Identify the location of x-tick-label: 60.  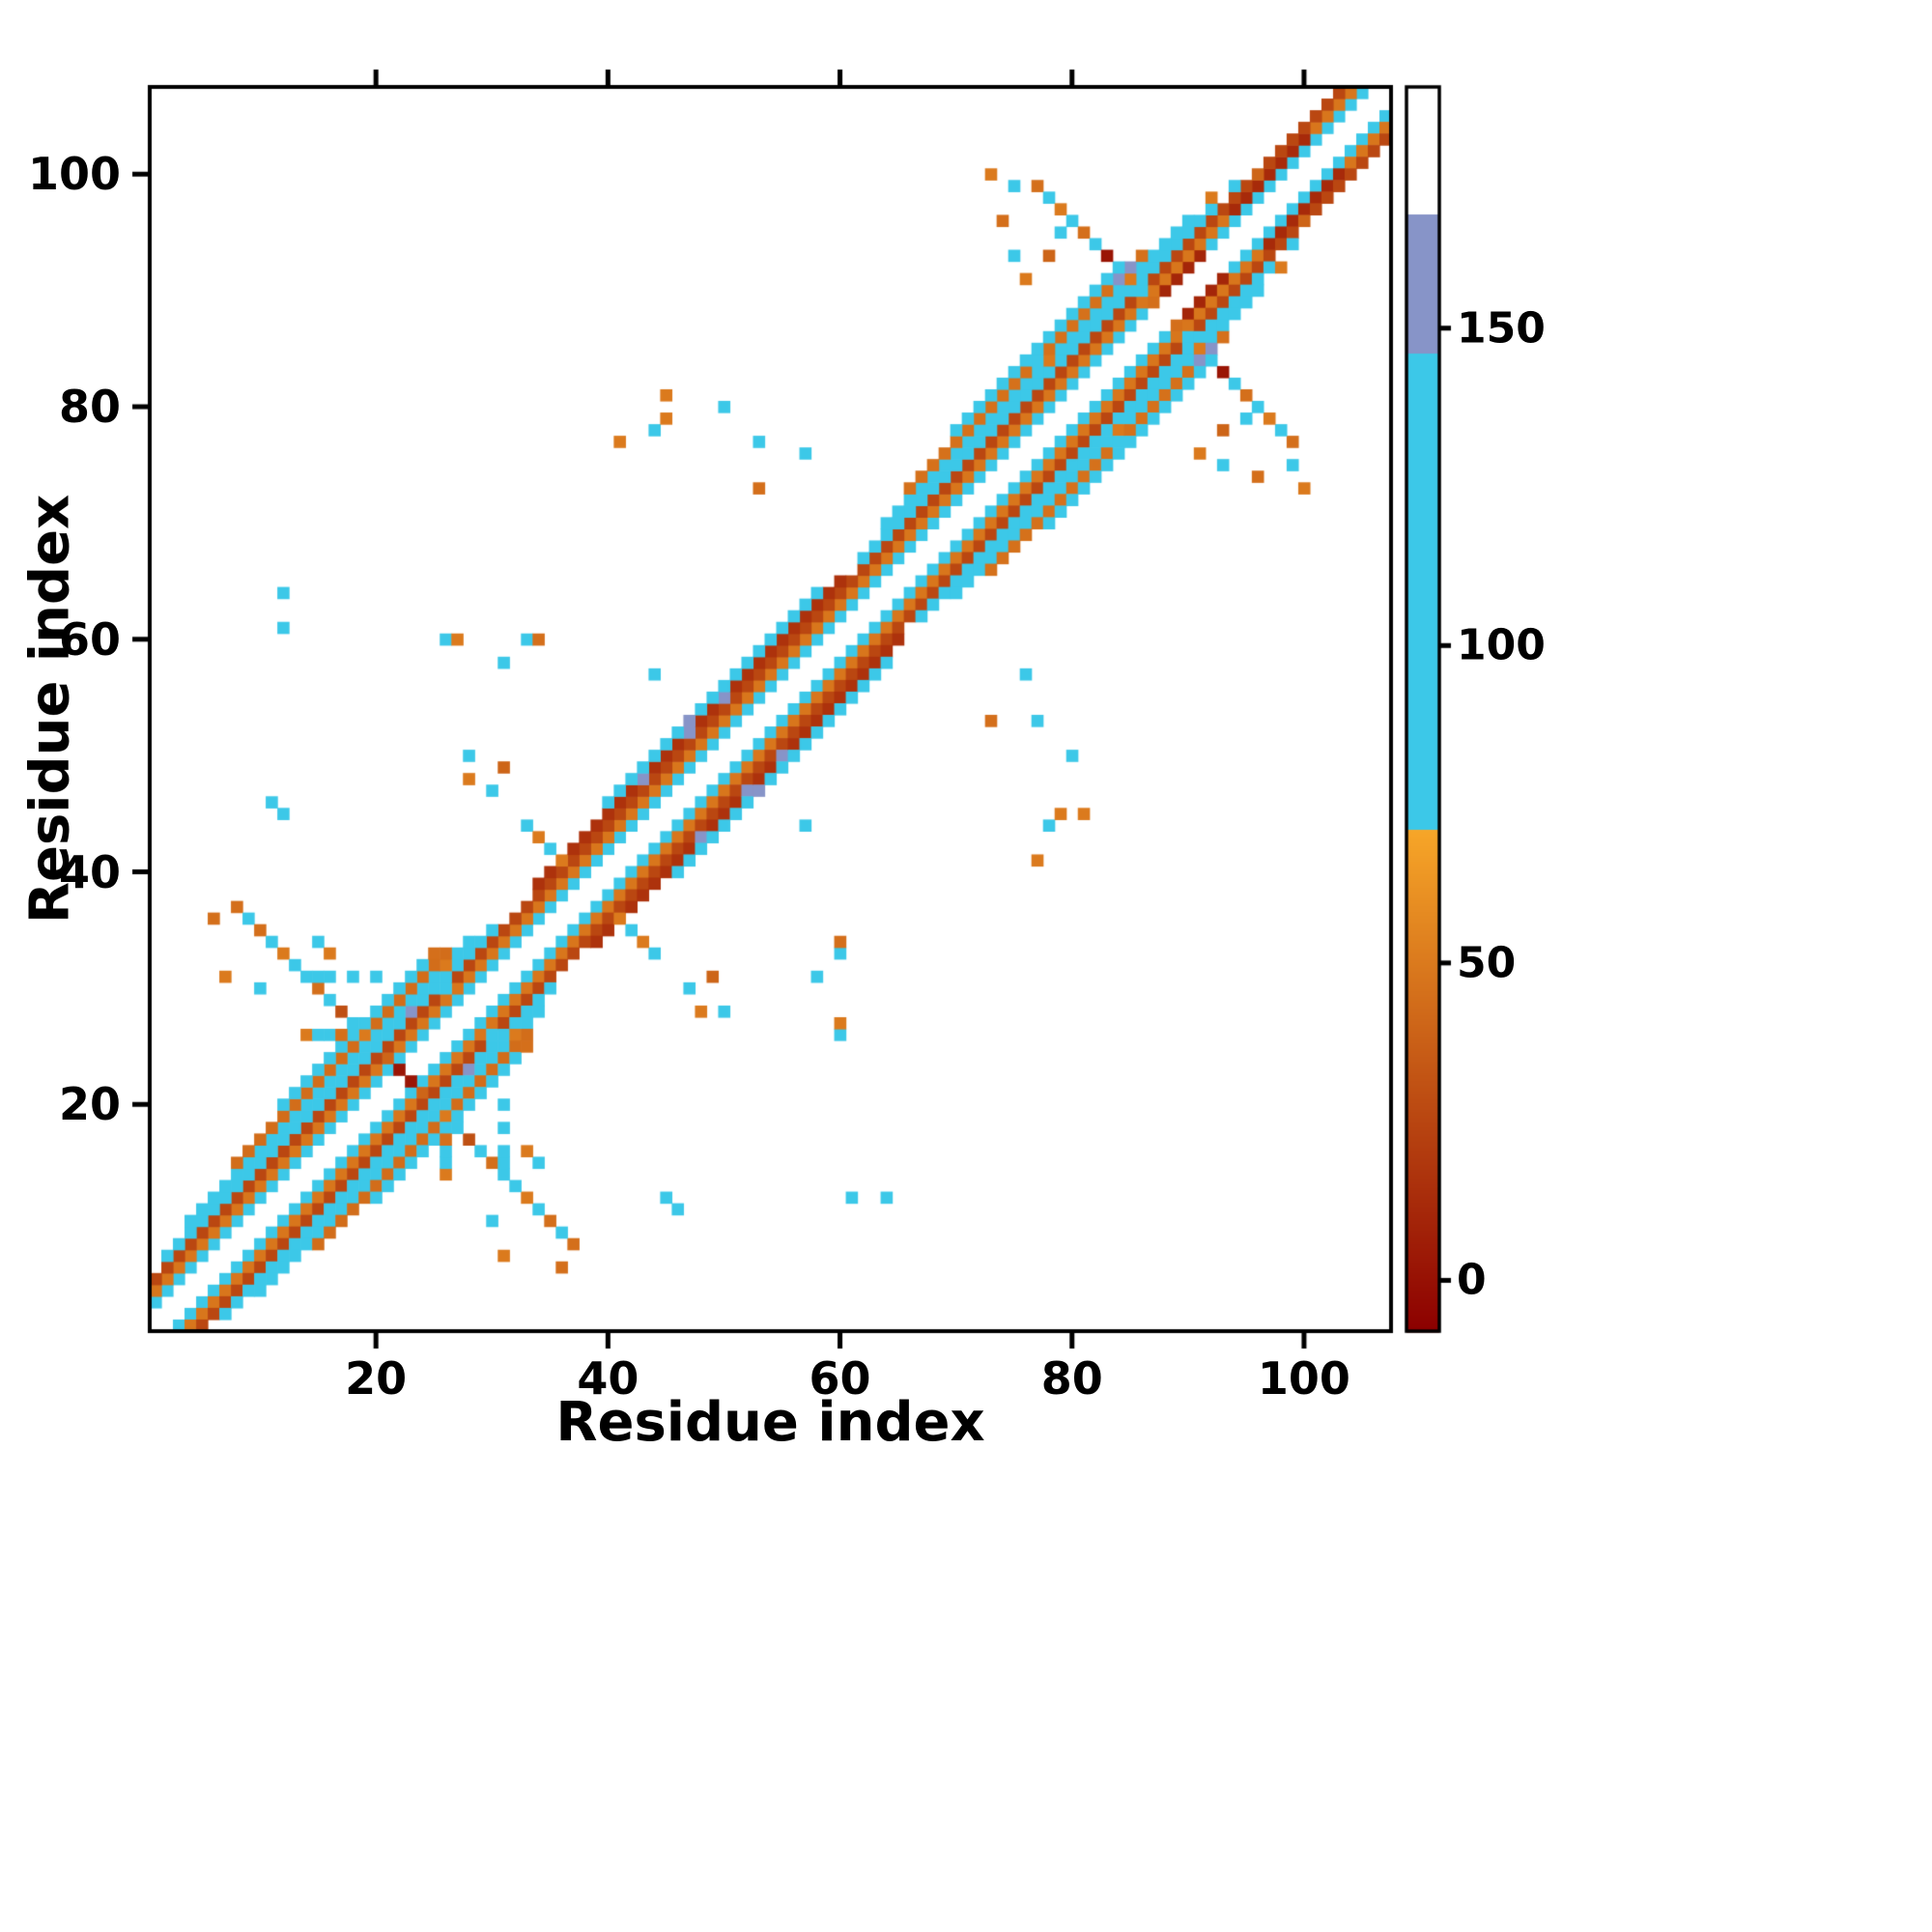
(840, 1378).